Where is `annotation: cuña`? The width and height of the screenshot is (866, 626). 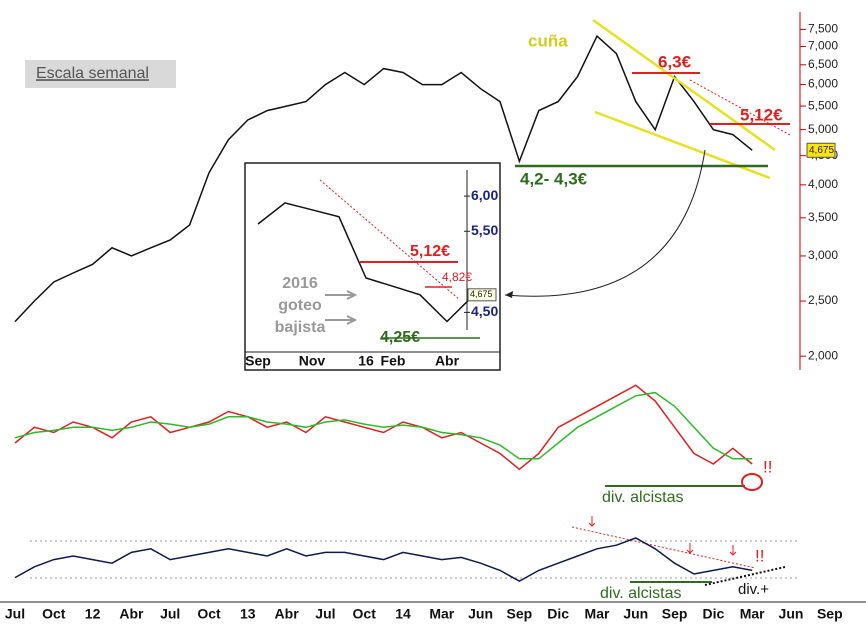
annotation: cuña is located at coordinates (548, 40).